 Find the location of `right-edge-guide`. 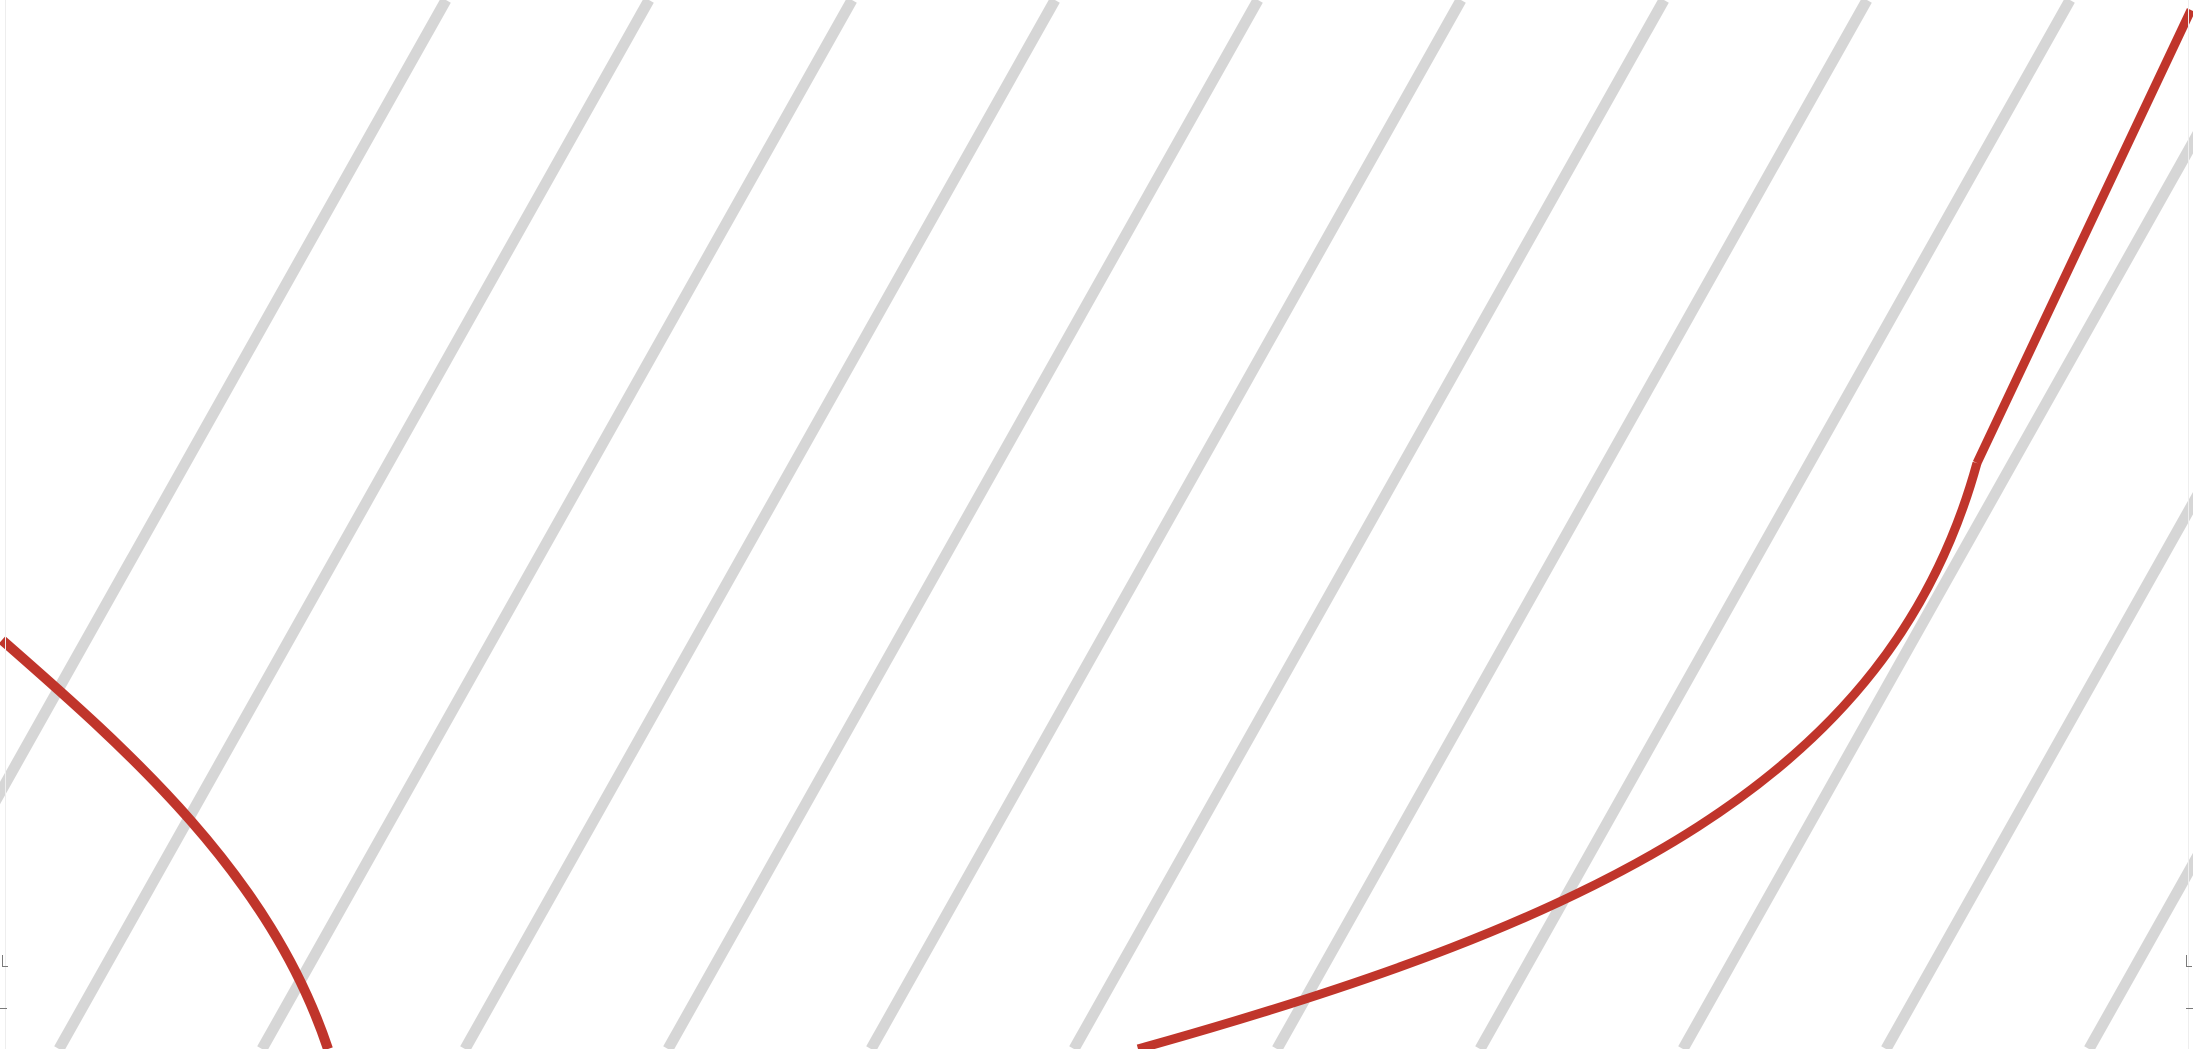

right-edge-guide is located at coordinates (2188, 524).